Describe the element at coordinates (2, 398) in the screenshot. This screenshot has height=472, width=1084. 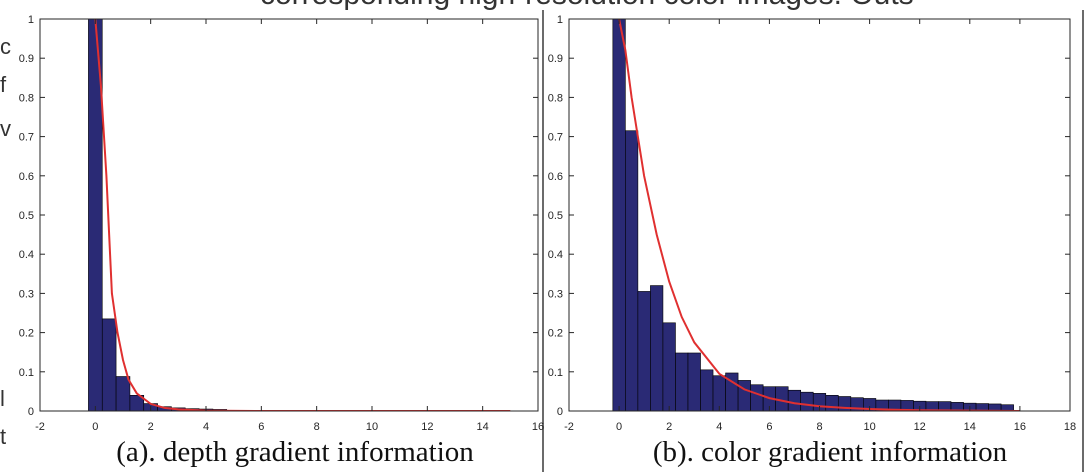
I see `edge-fragment: l` at that location.